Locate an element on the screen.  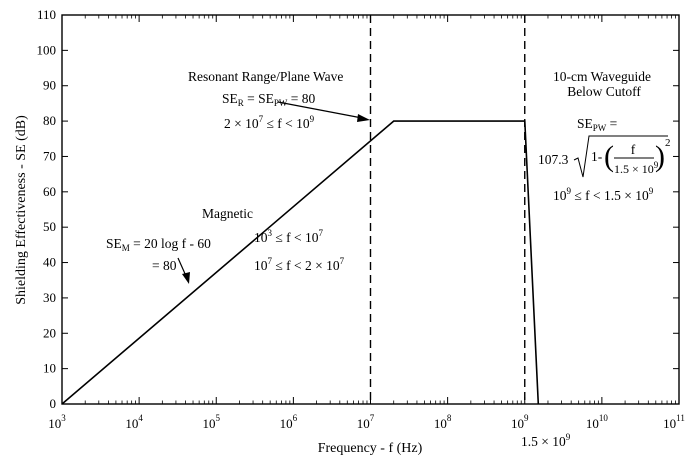
waveguide-frac-num: f is located at coordinates (633, 149).